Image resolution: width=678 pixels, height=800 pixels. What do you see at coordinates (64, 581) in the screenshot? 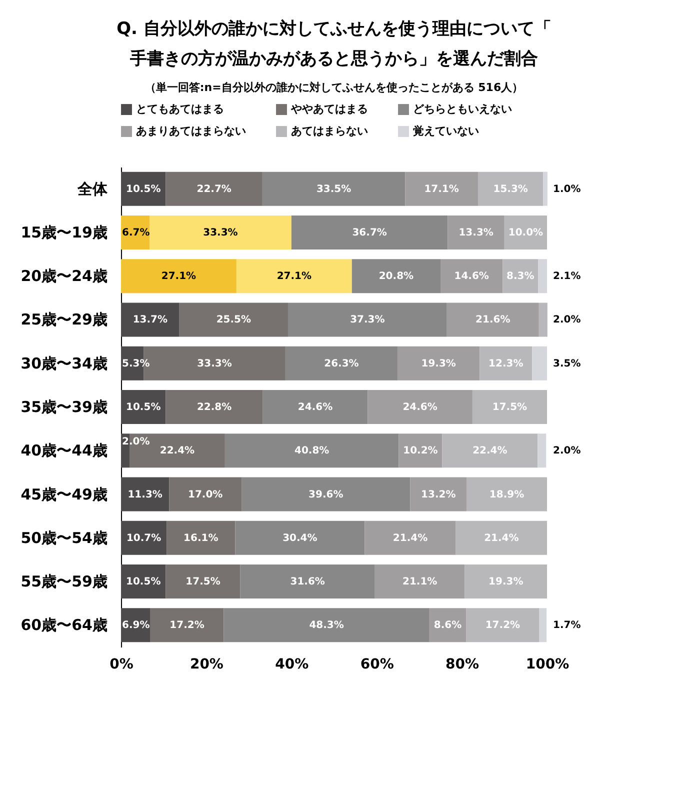
I see `y-tick-label: 55歳〜59歳` at bounding box center [64, 581].